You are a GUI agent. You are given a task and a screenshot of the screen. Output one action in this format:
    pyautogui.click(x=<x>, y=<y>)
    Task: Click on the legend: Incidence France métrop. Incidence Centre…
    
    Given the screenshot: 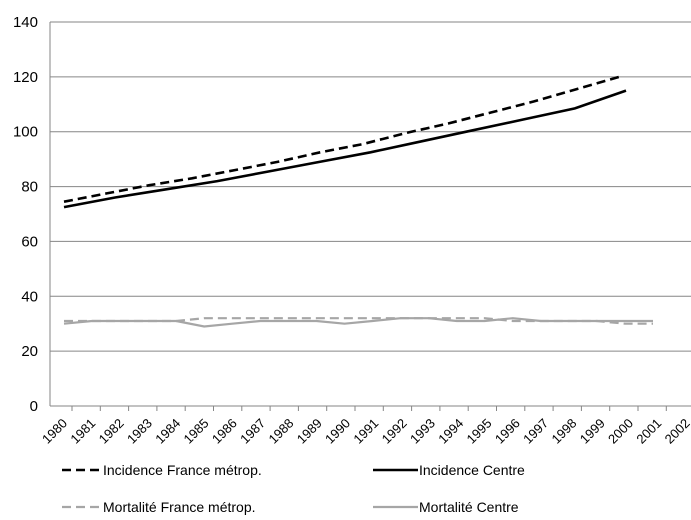 What is the action you would take?
    pyautogui.click(x=293, y=488)
    